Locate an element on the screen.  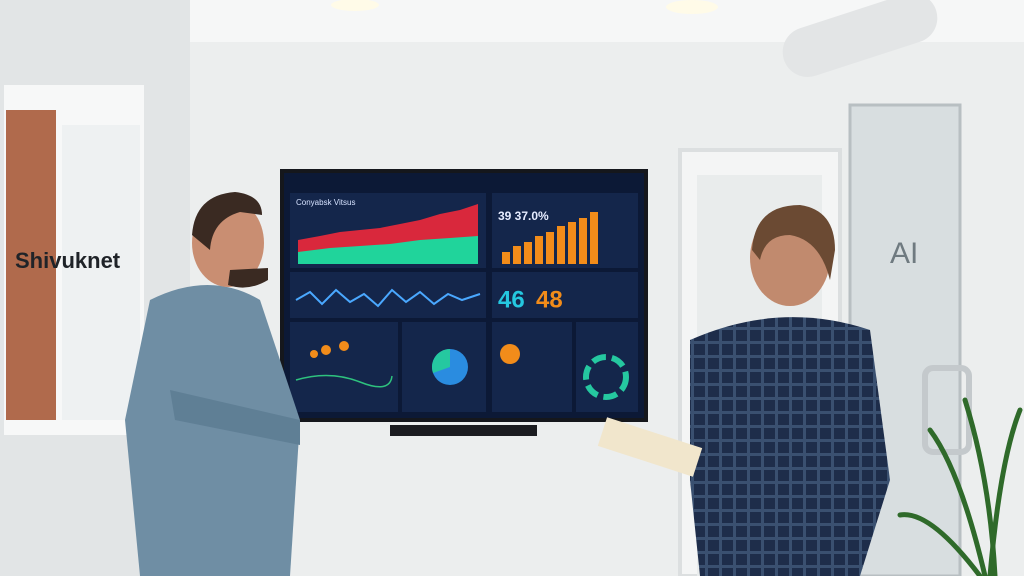
door-sign: AI is located at coordinates (904, 253).